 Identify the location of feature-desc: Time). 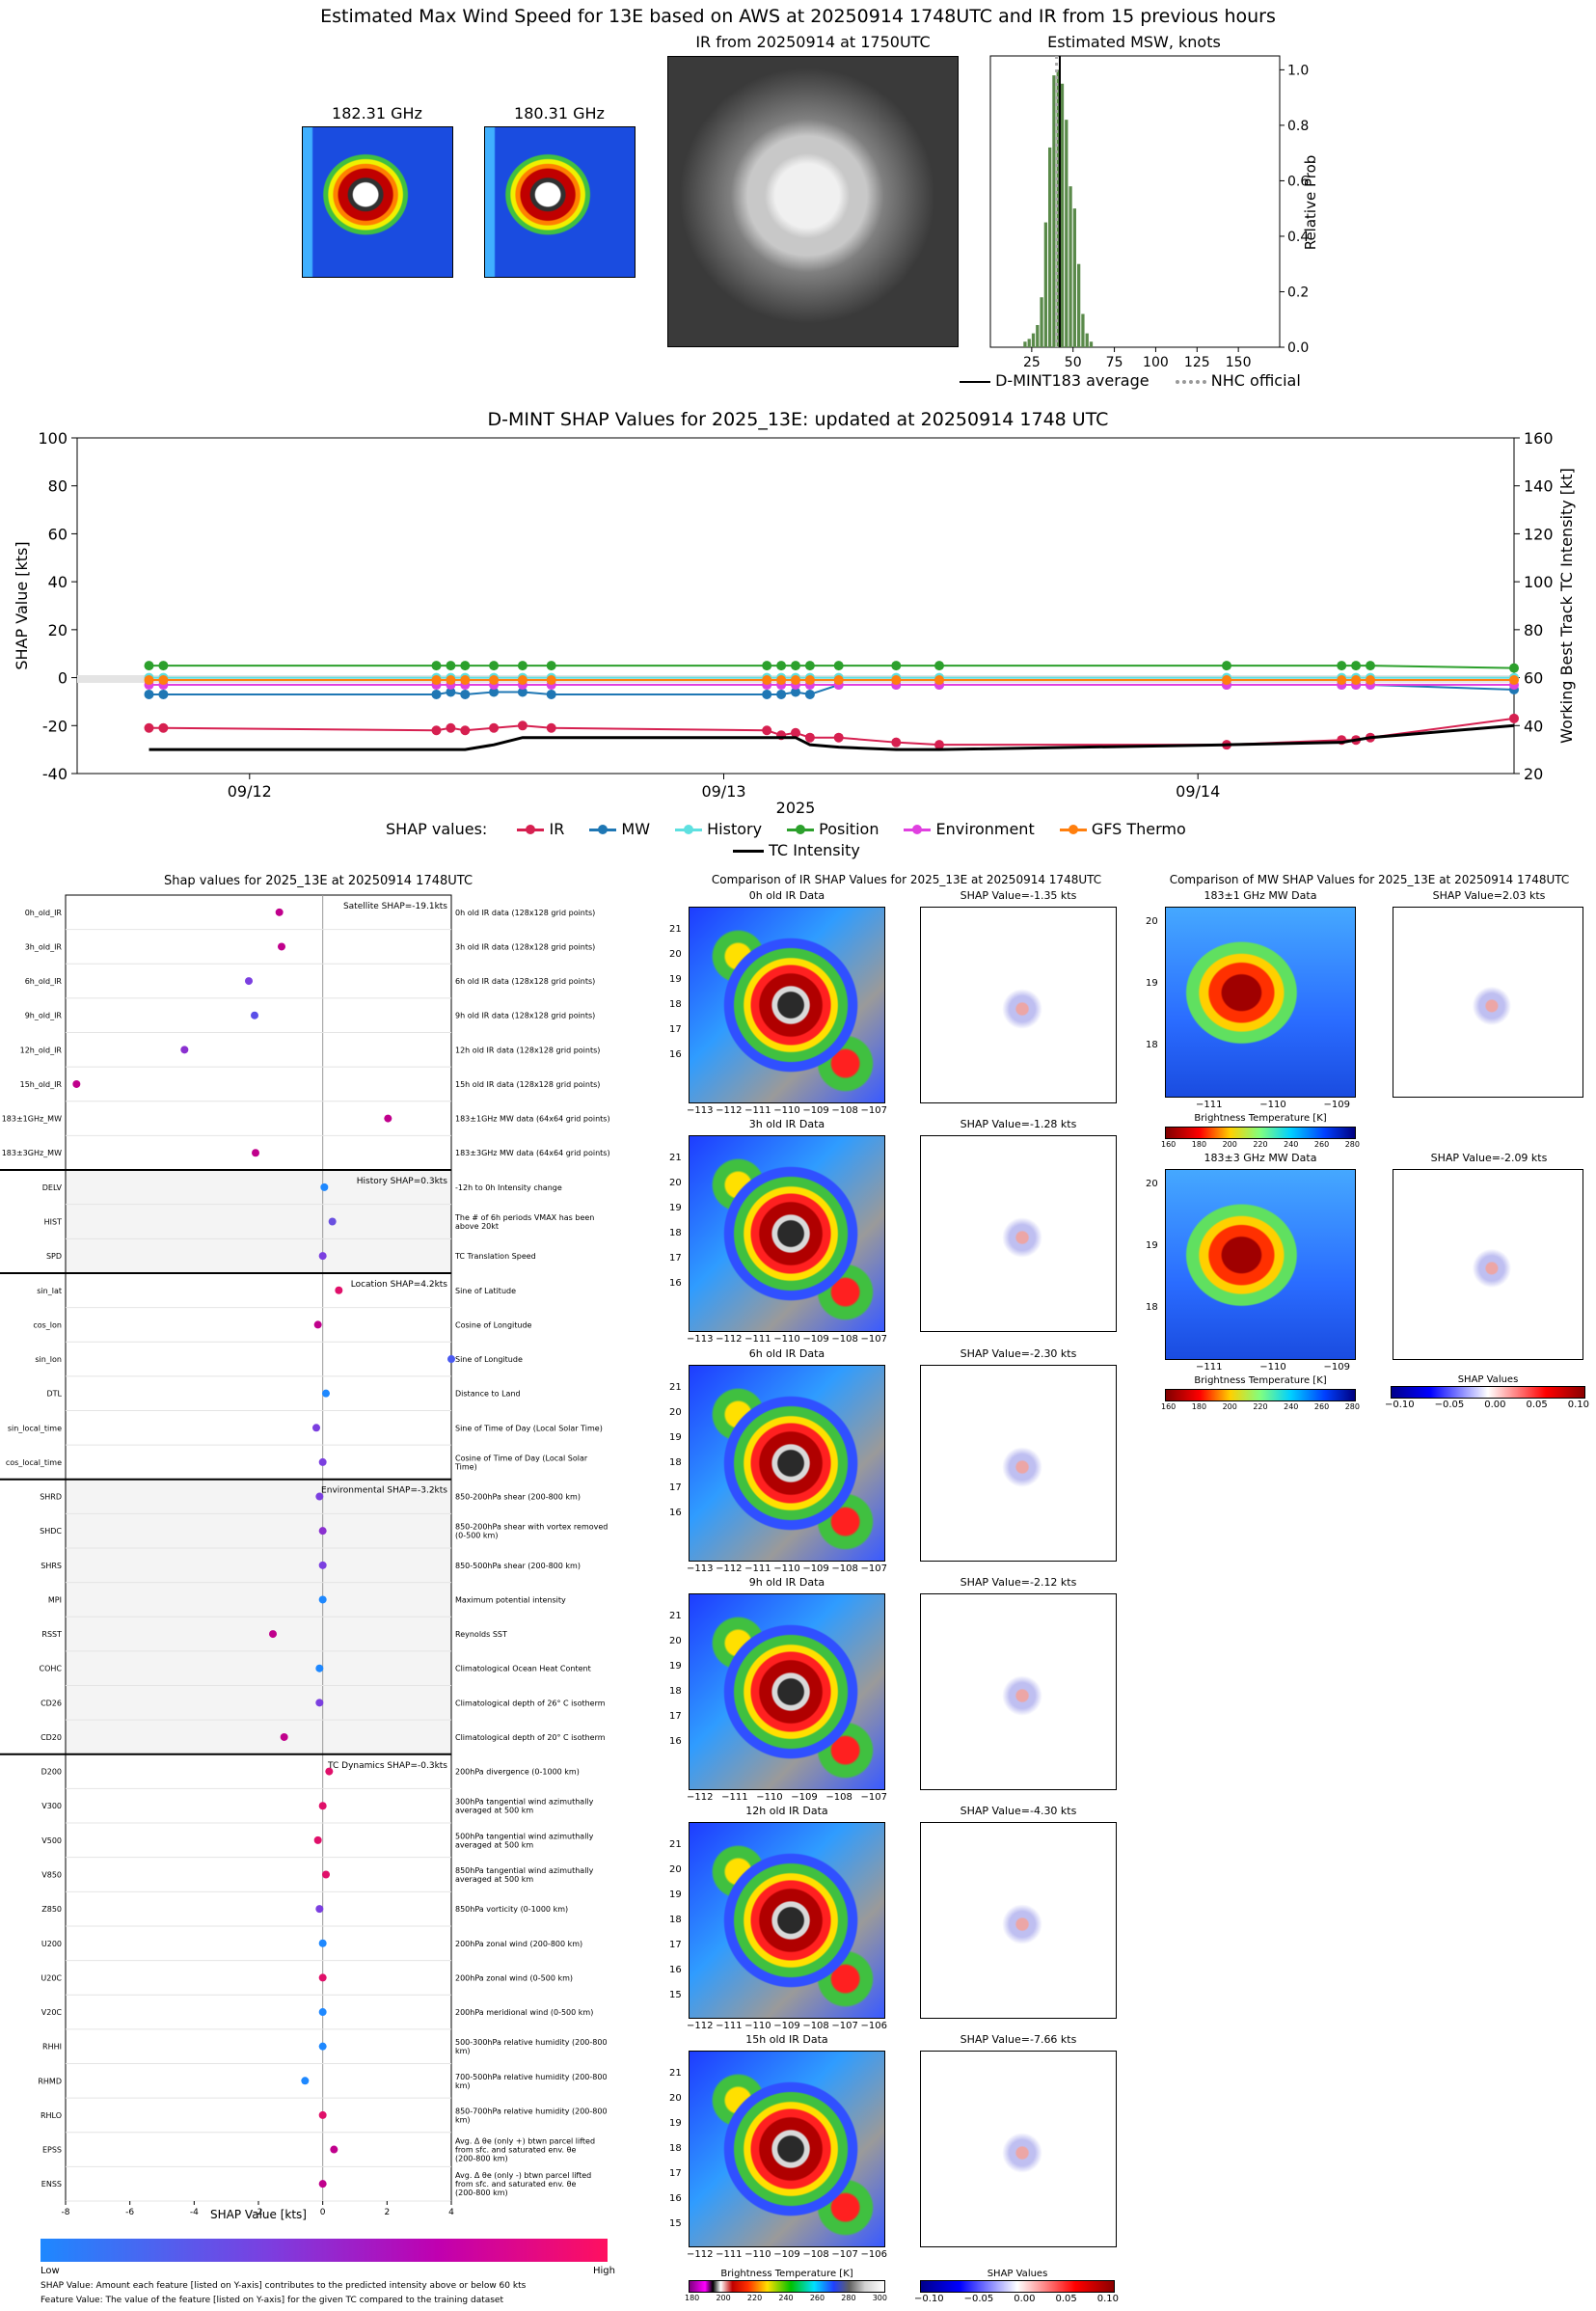
(466, 1466).